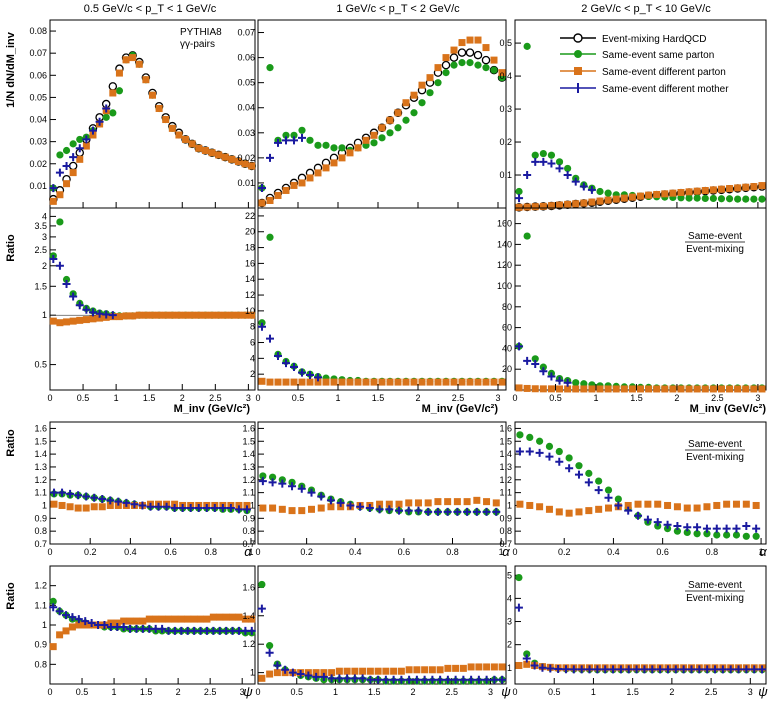  Describe the element at coordinates (40, 493) in the screenshot. I see `y-tick-label: 1.1` at that location.